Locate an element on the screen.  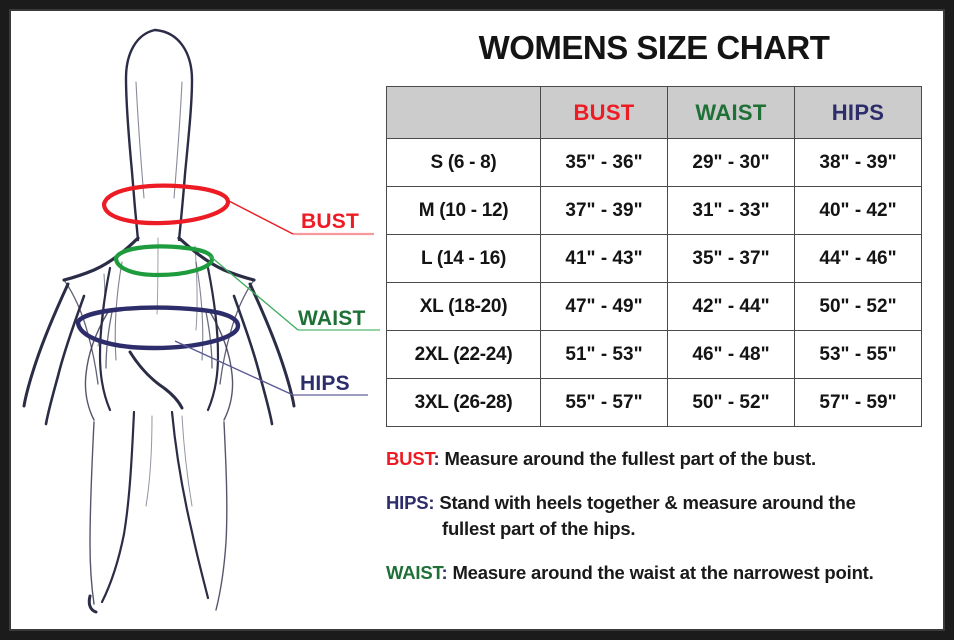
waist-figure-label: WAIST is located at coordinates (332, 318).